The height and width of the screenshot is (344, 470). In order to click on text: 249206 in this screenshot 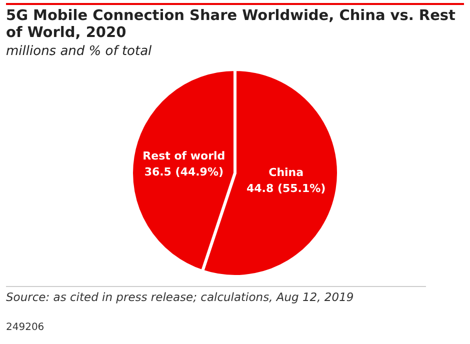, I will do `click(25, 327)`.